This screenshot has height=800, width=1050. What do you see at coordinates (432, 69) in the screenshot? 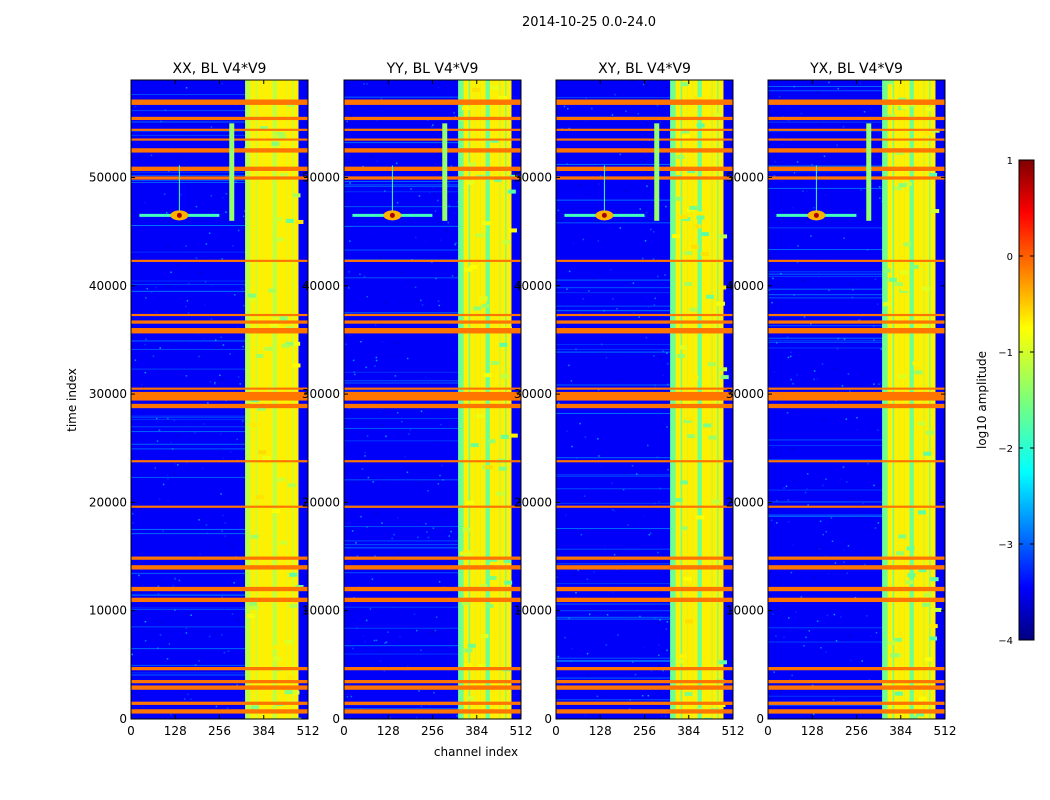
I see `panel-title: YY, BL V4*V9` at bounding box center [432, 69].